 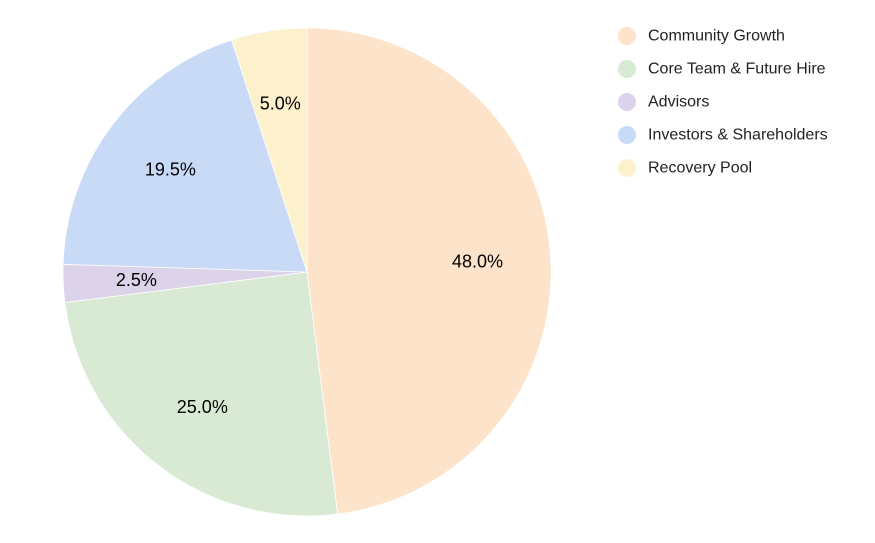 I want to click on pie-slice-core-team-and-future-hire, so click(x=201, y=394).